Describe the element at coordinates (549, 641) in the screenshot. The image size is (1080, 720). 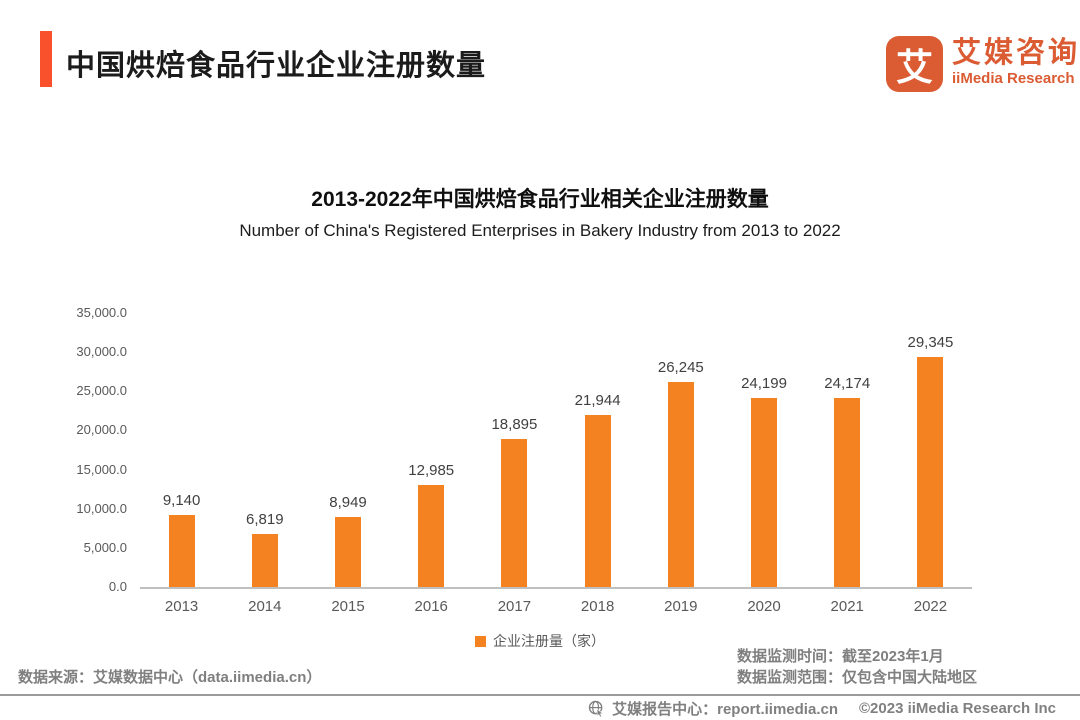
I see `legend-label: 企业注册量（家）` at that location.